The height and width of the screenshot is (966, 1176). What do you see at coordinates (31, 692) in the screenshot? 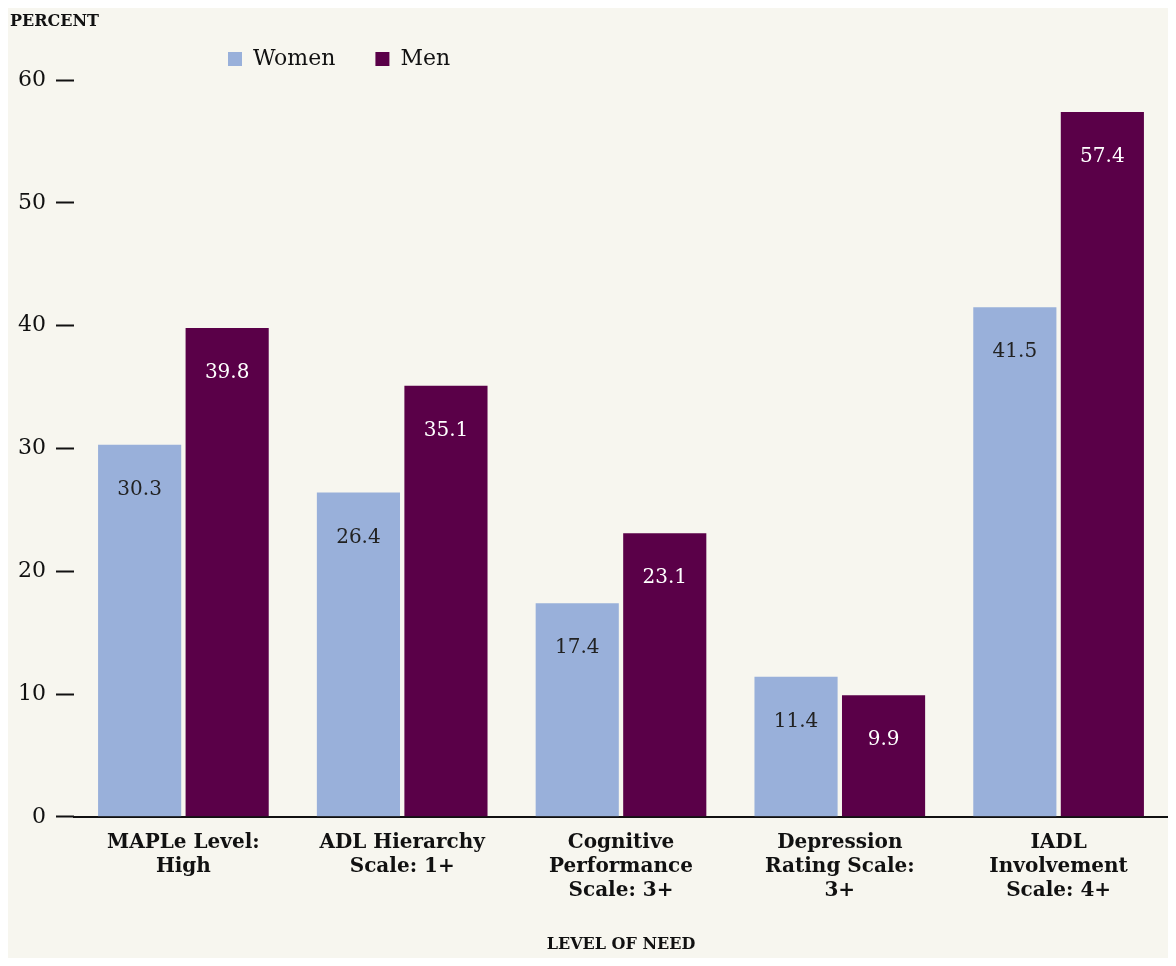
I see `y-tick-label: 10` at bounding box center [31, 692].